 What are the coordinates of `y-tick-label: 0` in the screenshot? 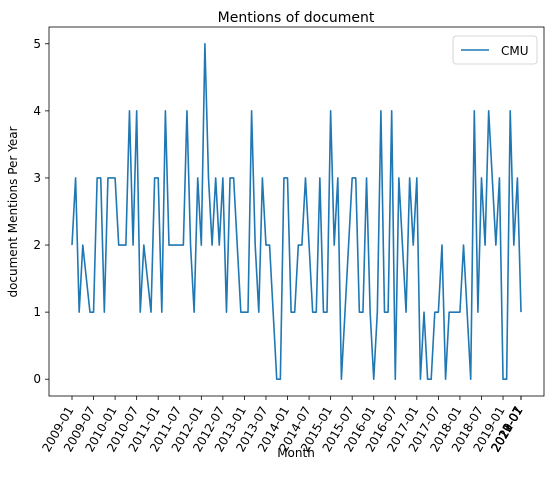 It's located at (37, 379).